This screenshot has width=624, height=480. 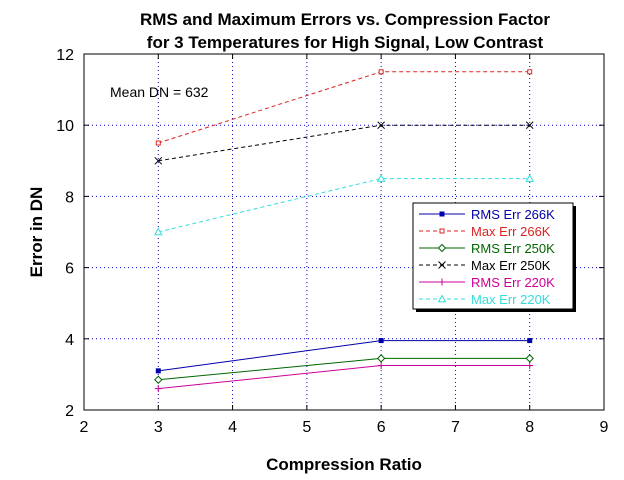 I want to click on x-tick-label: 9, so click(x=604, y=427).